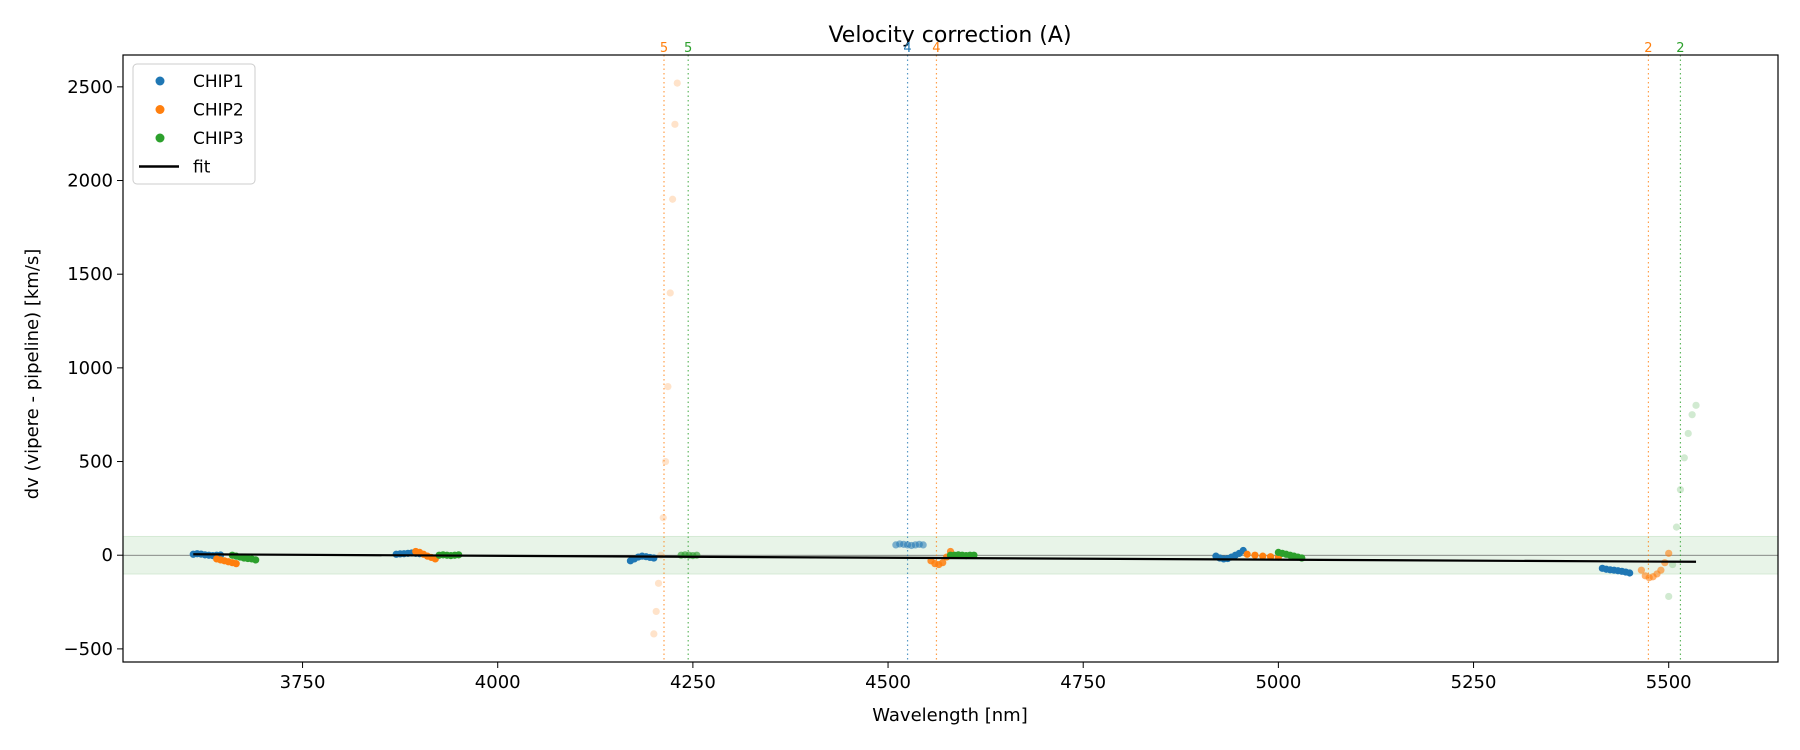 This screenshot has width=1800, height=750. Describe the element at coordinates (693, 682) in the screenshot. I see `x-tick-label: 4250` at that location.